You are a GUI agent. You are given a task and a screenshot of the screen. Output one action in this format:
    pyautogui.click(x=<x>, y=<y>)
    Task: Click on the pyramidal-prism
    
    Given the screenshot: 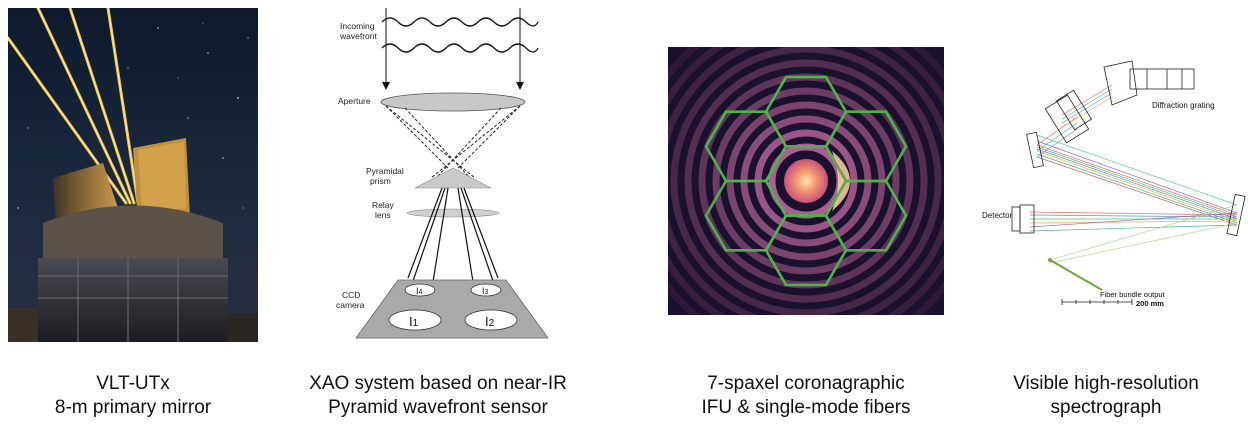 What is the action you would take?
    pyautogui.click(x=453, y=178)
    